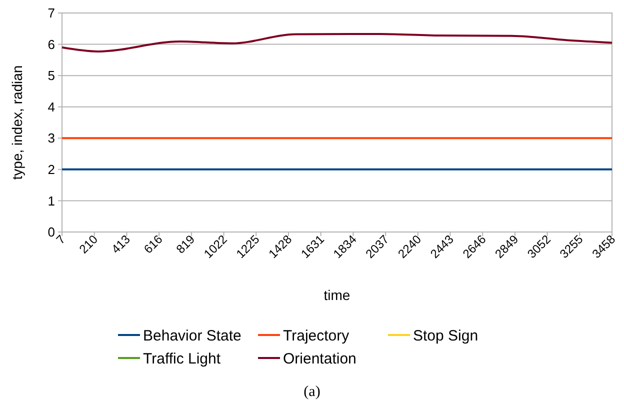 This screenshot has width=624, height=416. What do you see at coordinates (445, 335) in the screenshot?
I see `legend-label: Stop Sign` at bounding box center [445, 335].